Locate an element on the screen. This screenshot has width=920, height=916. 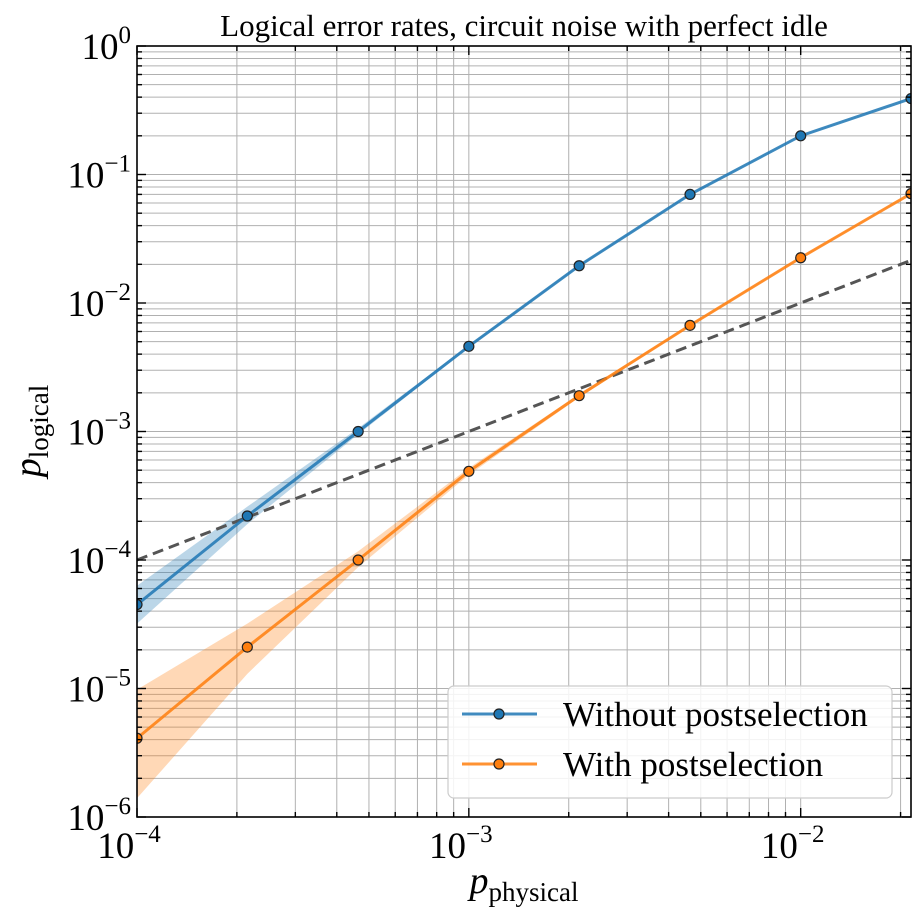
legend-label-with-postselection: With postselection is located at coordinates (693, 764).